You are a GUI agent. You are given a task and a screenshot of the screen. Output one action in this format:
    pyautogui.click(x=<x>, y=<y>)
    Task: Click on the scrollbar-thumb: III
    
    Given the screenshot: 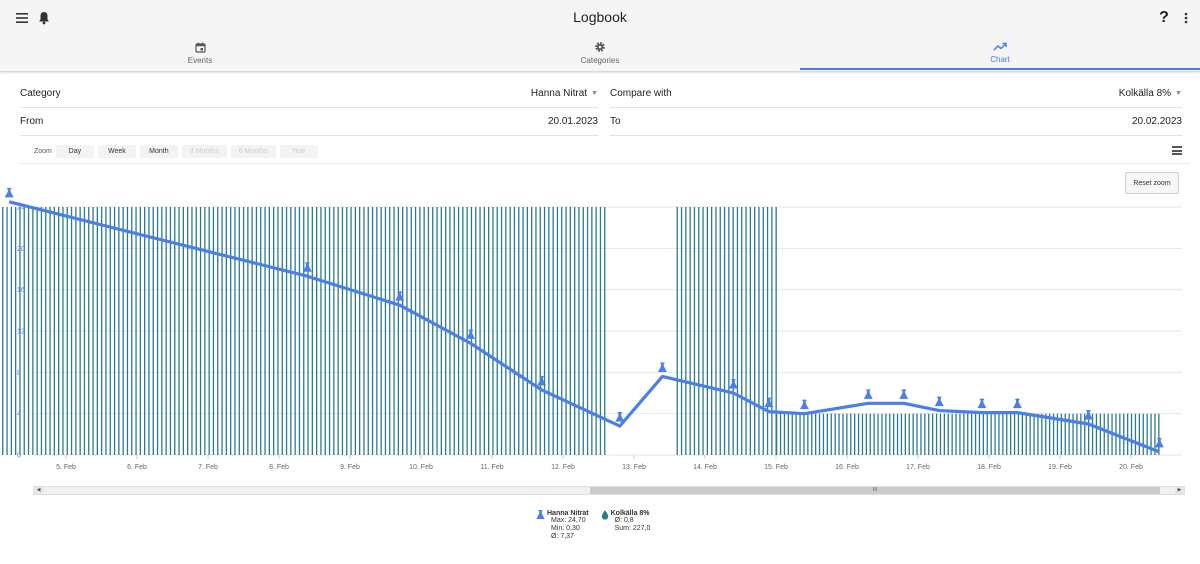 What is the action you would take?
    pyautogui.click(x=875, y=490)
    